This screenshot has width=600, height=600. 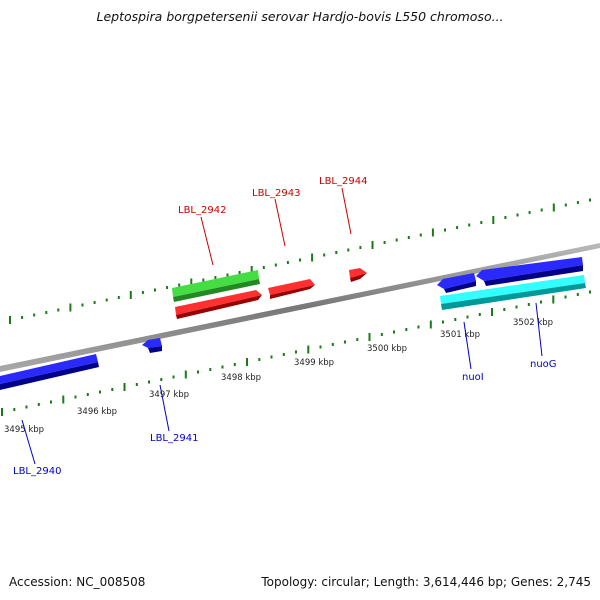 I want to click on scale-label-3495: 3495 kbp, so click(x=24, y=430).